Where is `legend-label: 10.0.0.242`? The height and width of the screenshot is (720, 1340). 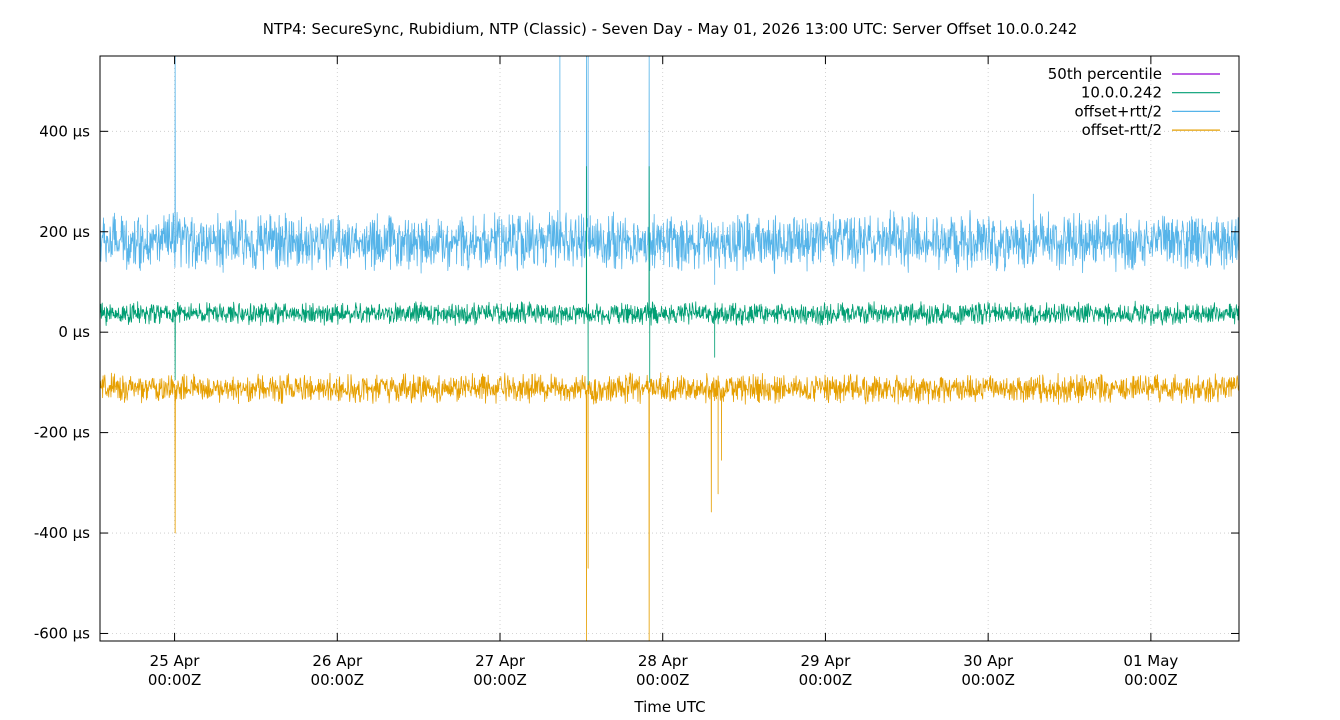
legend-label: 10.0.0.242 is located at coordinates (1121, 93).